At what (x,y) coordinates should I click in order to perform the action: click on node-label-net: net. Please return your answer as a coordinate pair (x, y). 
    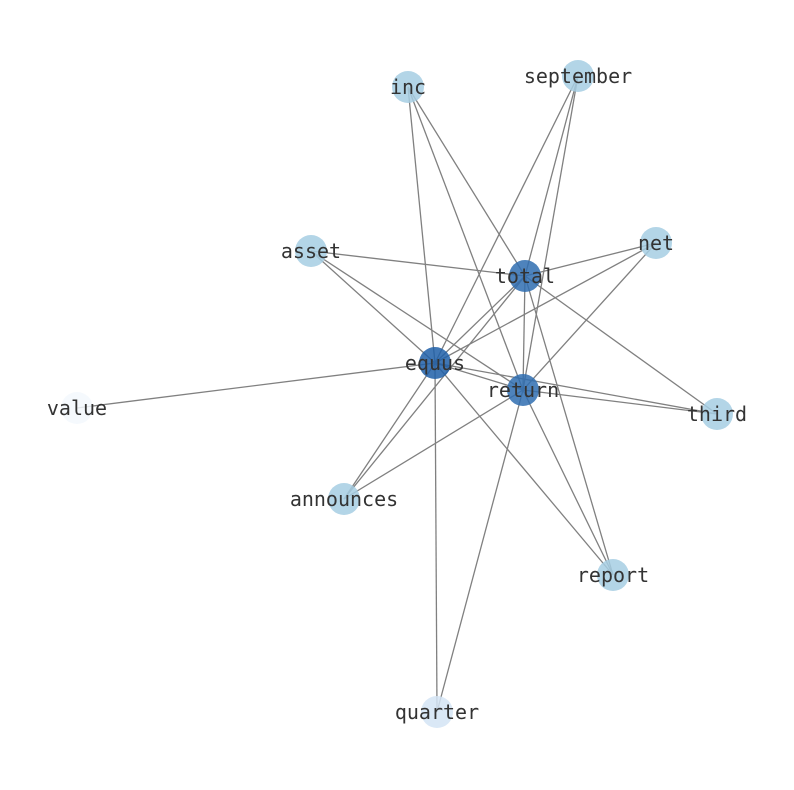
    Looking at the image, I should click on (656, 243).